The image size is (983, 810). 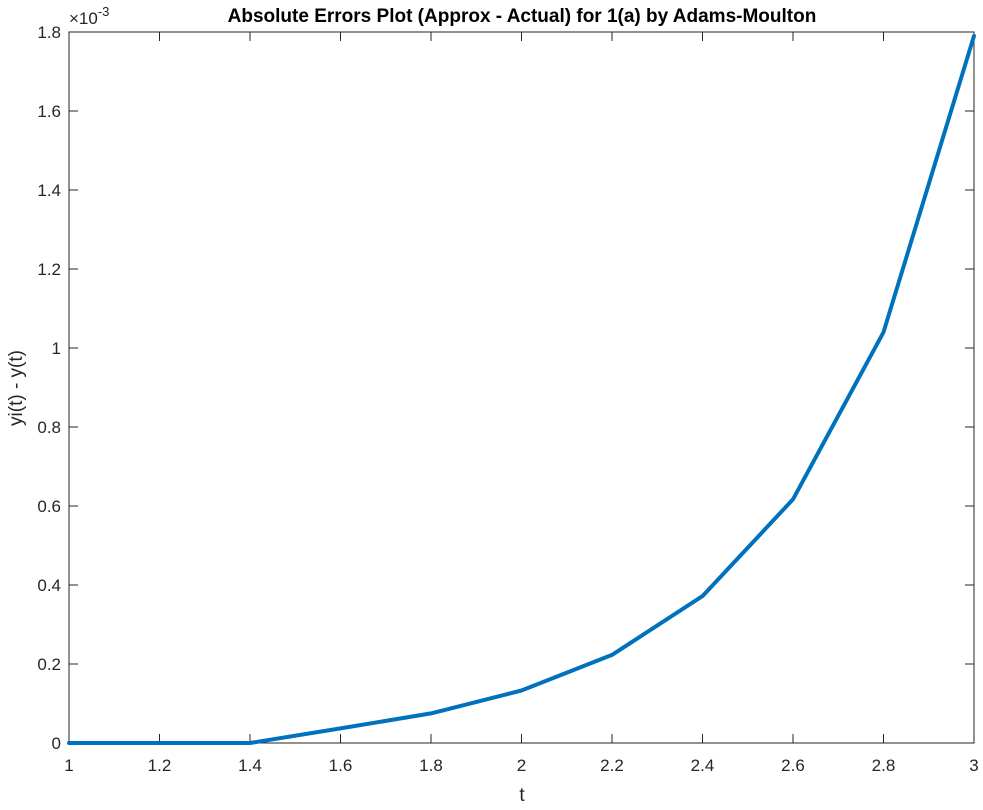 I want to click on y-tick-label: 1, so click(x=56, y=348).